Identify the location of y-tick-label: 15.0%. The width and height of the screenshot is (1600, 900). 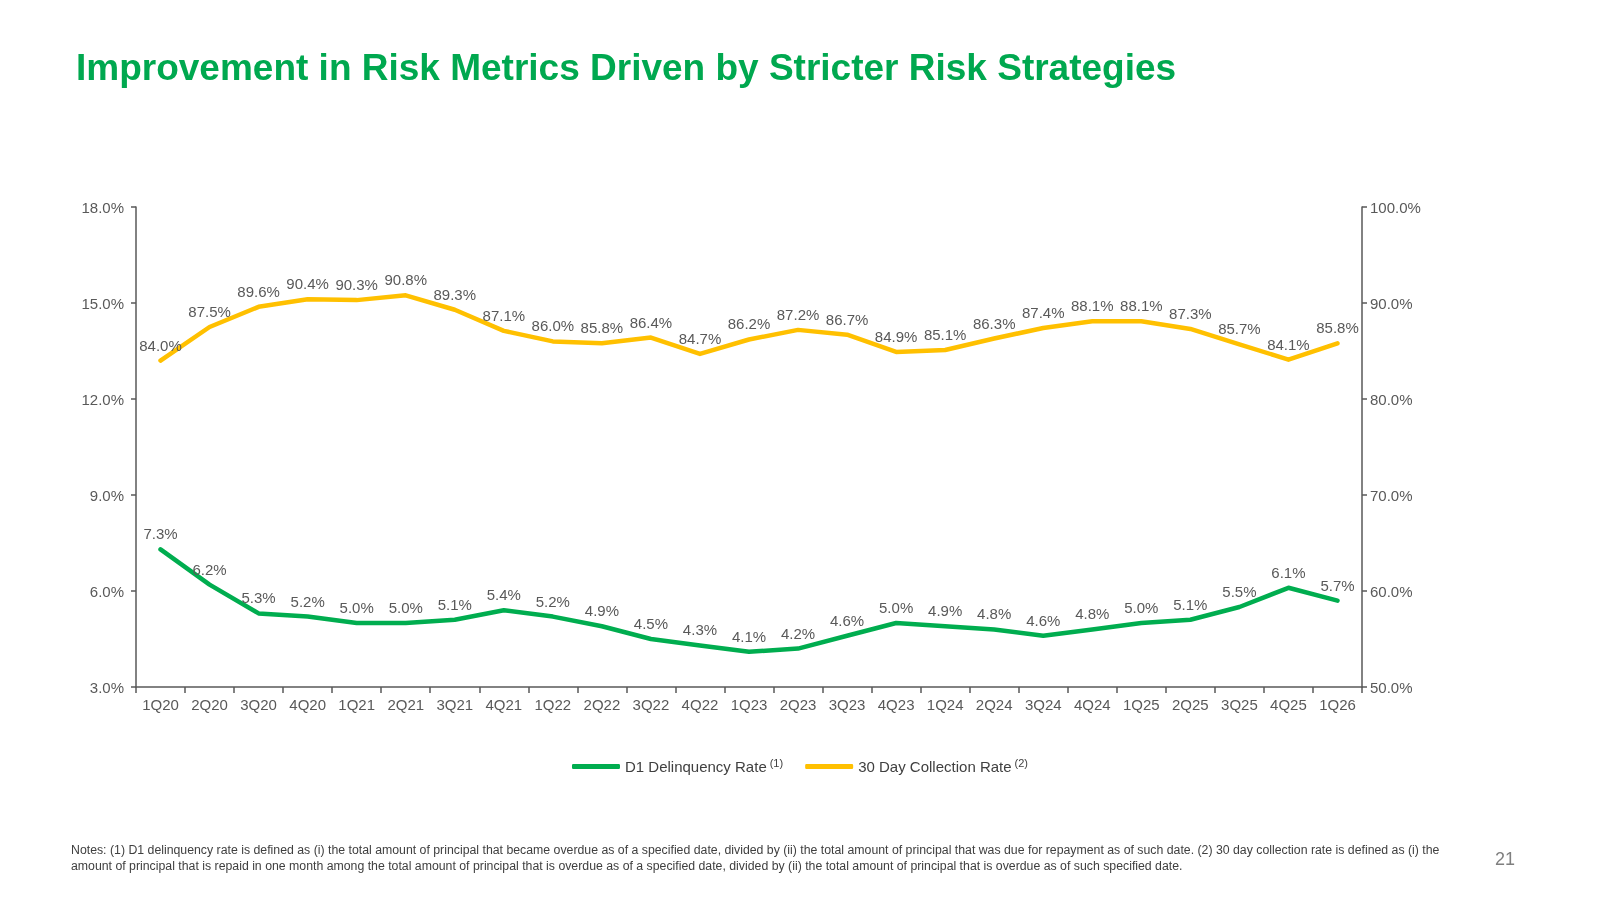
(102, 303).